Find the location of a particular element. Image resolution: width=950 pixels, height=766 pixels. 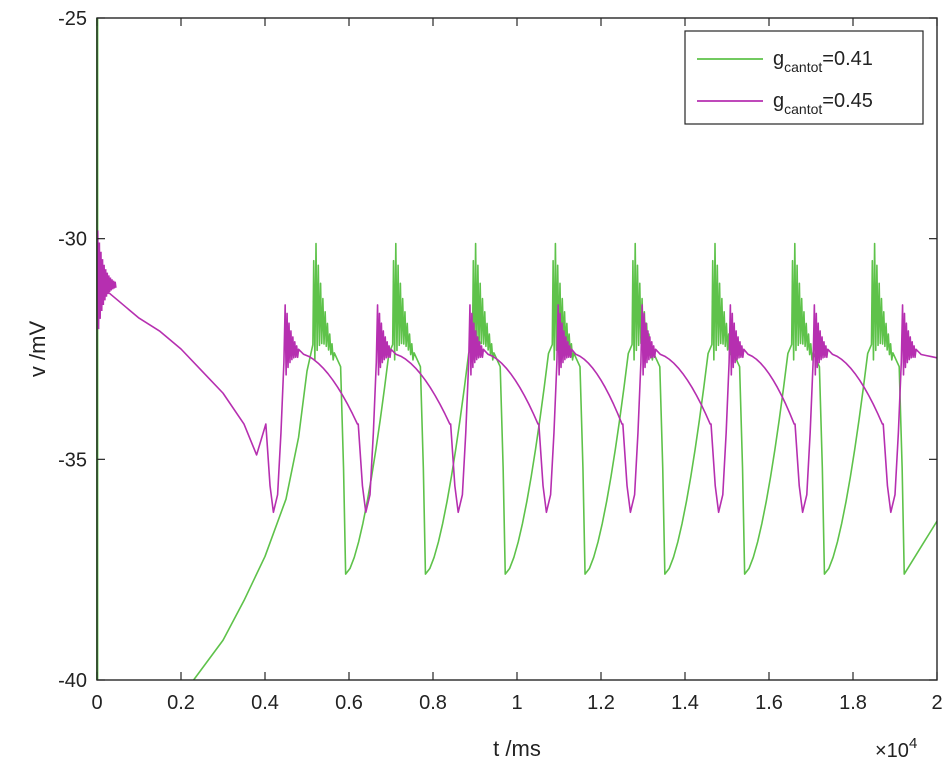

x-tick-label: 1.4 is located at coordinates (685, 703).